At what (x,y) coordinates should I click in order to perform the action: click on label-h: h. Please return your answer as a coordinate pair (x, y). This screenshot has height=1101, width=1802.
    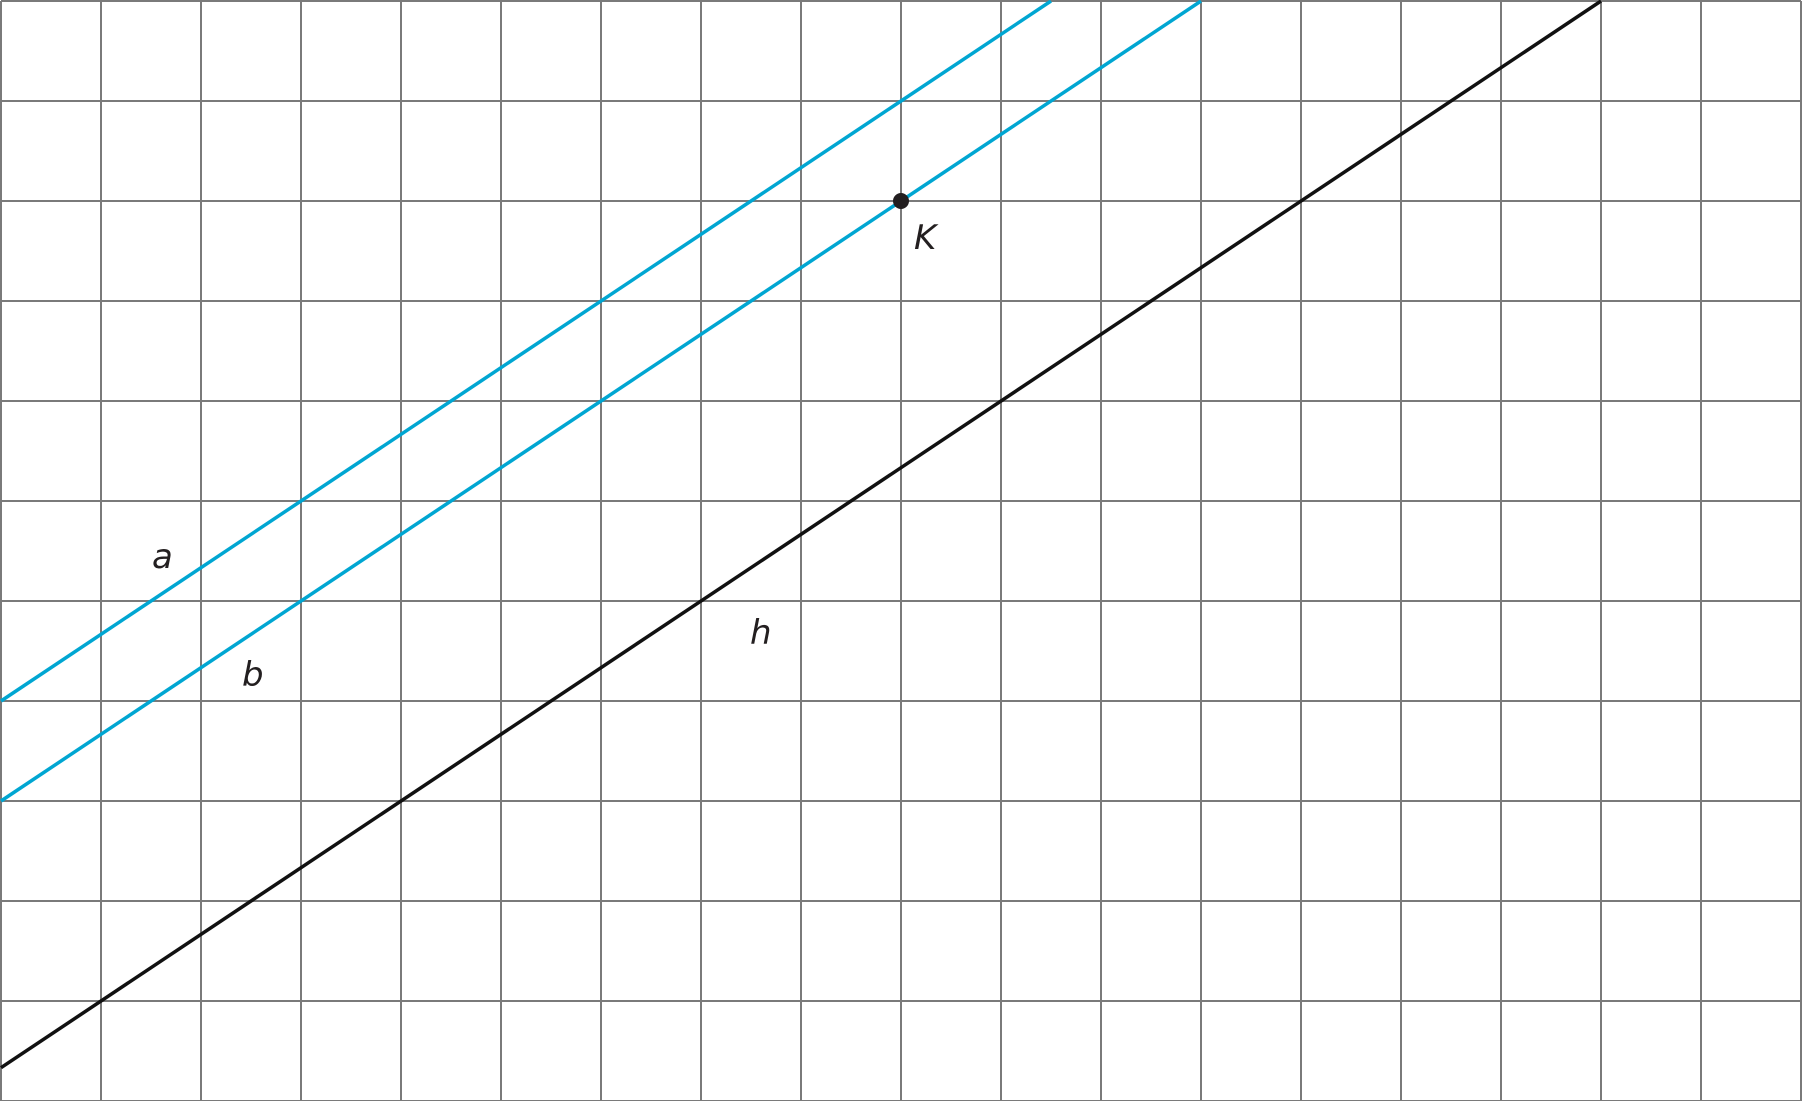
    Looking at the image, I should click on (761, 633).